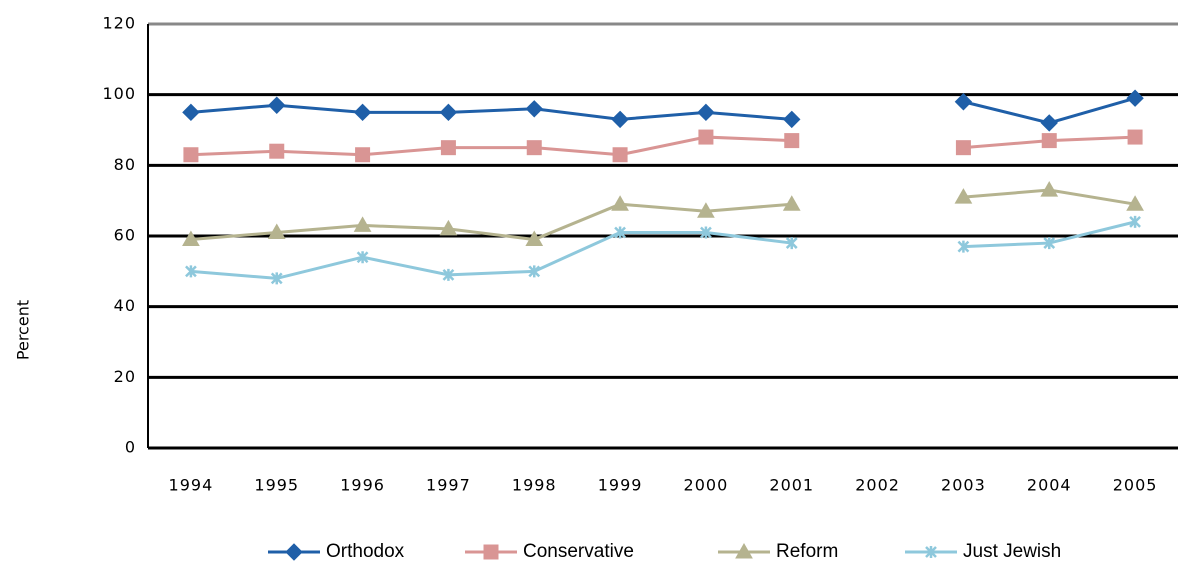 This screenshot has height=565, width=1190. What do you see at coordinates (23, 330) in the screenshot?
I see `y-axis-label: Percent` at bounding box center [23, 330].